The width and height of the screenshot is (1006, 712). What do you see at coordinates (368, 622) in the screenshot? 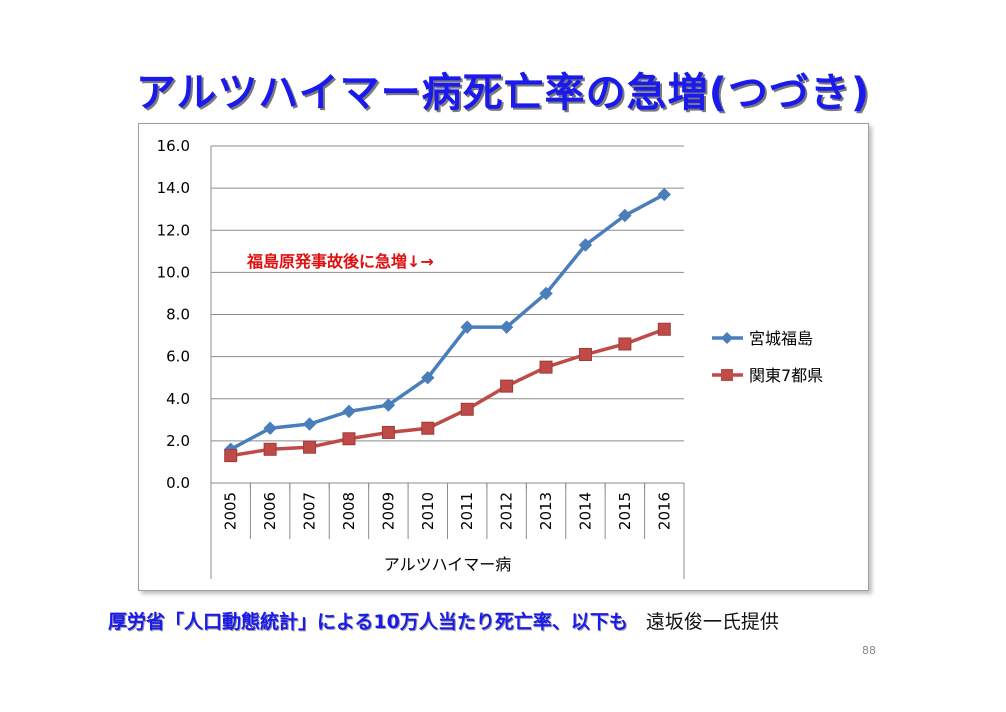
I see `source-note-main: 厚労省「人口動態統計」による10万人当たり死亡率、以下も` at bounding box center [368, 622].